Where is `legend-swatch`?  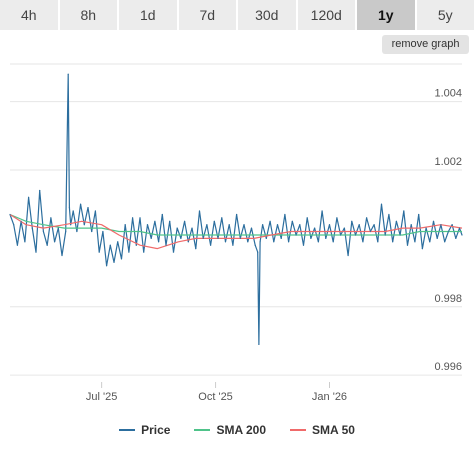
legend-swatch is located at coordinates (298, 430).